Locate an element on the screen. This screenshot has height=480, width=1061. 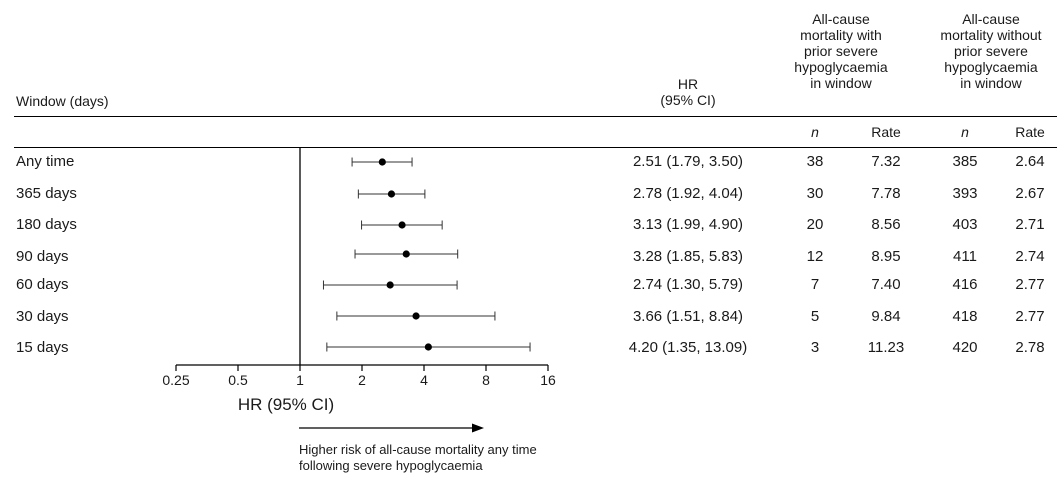
x-tick-label: 4 is located at coordinates (424, 380).